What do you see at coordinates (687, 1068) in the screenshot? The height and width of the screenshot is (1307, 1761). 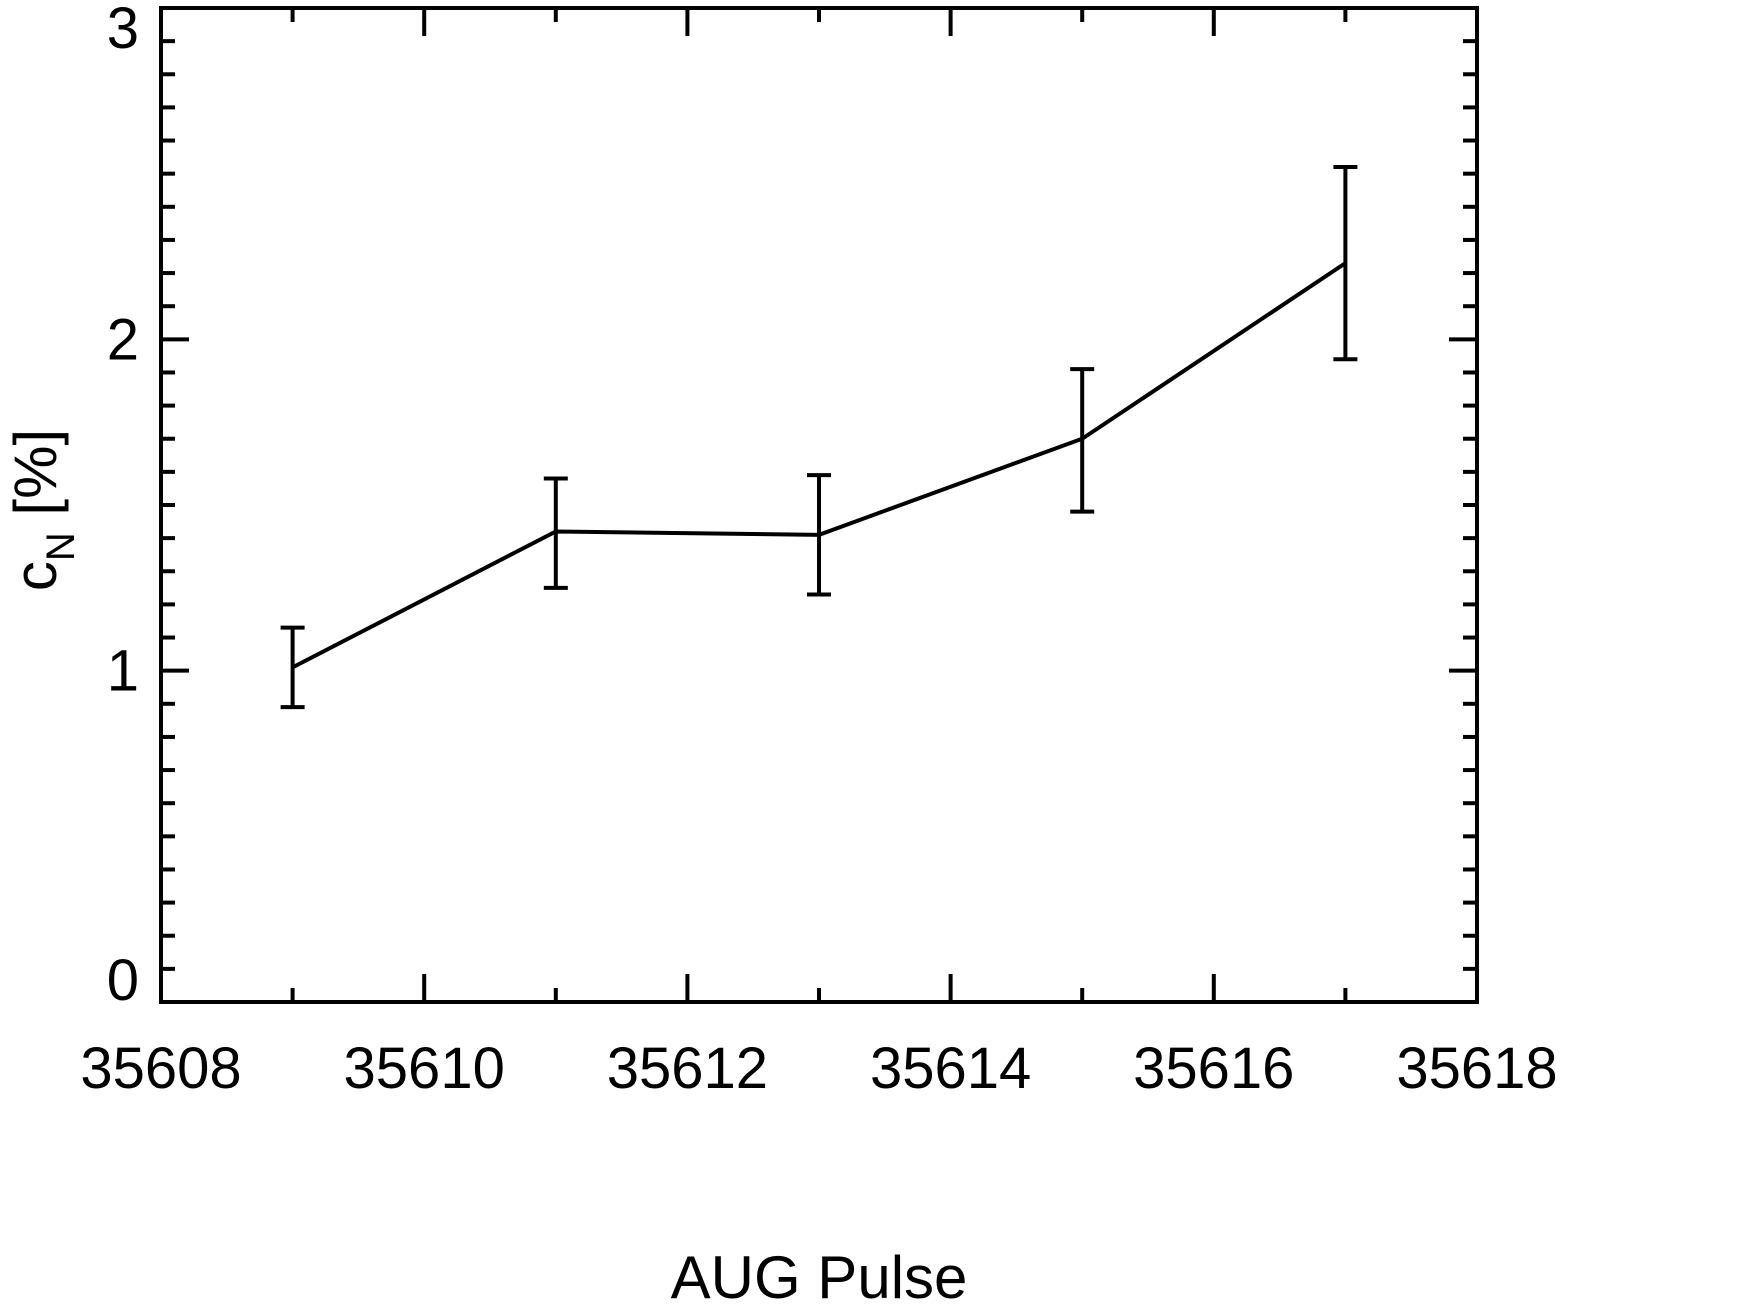 I see `x-tick-label: 35612` at bounding box center [687, 1068].